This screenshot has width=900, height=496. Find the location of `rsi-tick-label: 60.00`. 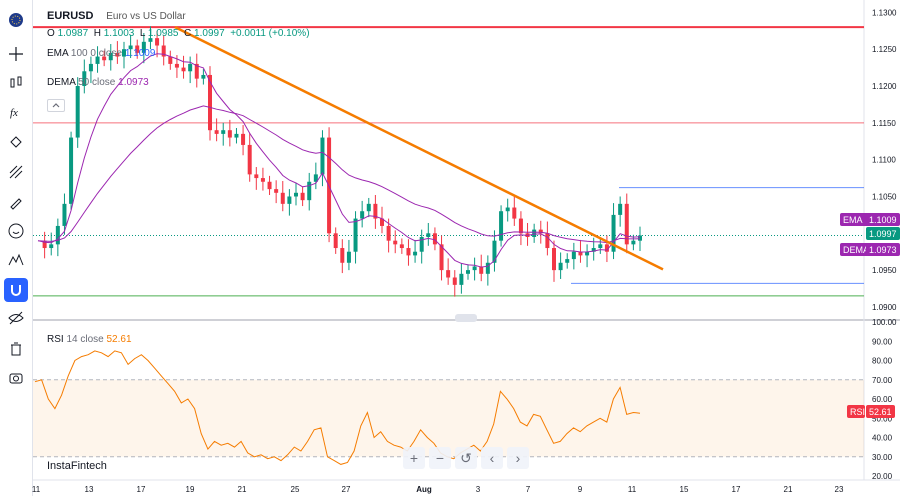

rsi-tick-label: 60.00 is located at coordinates (882, 399).